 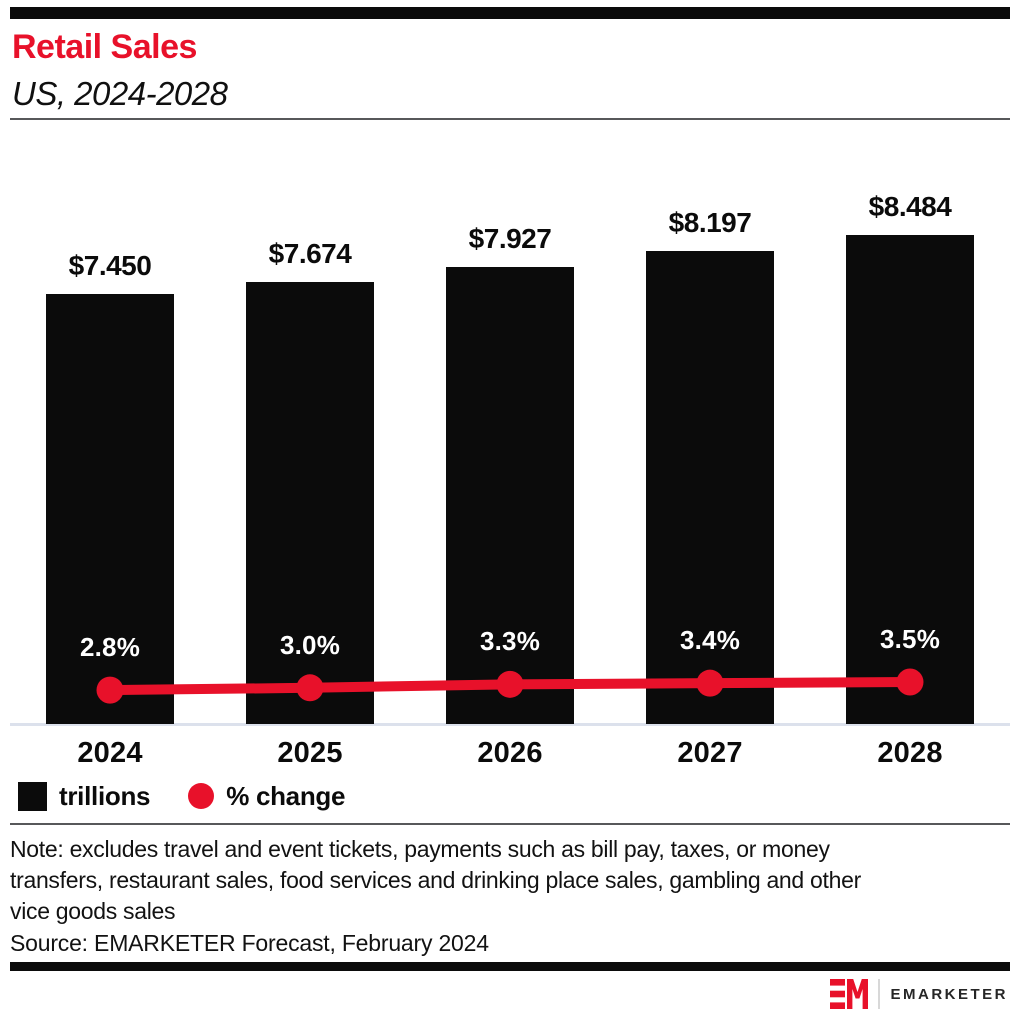 I want to click on chart-title: Retail Sales, so click(x=104, y=47).